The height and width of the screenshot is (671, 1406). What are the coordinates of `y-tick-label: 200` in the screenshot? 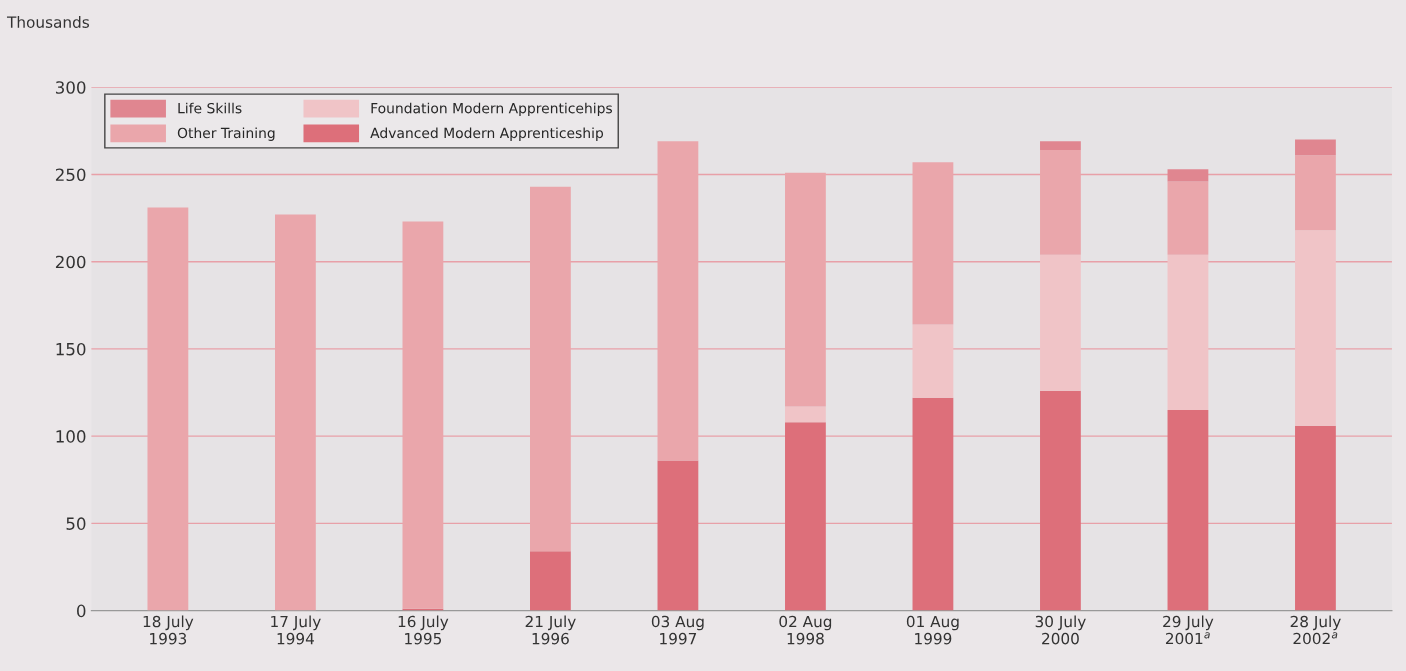 It's located at (70, 262).